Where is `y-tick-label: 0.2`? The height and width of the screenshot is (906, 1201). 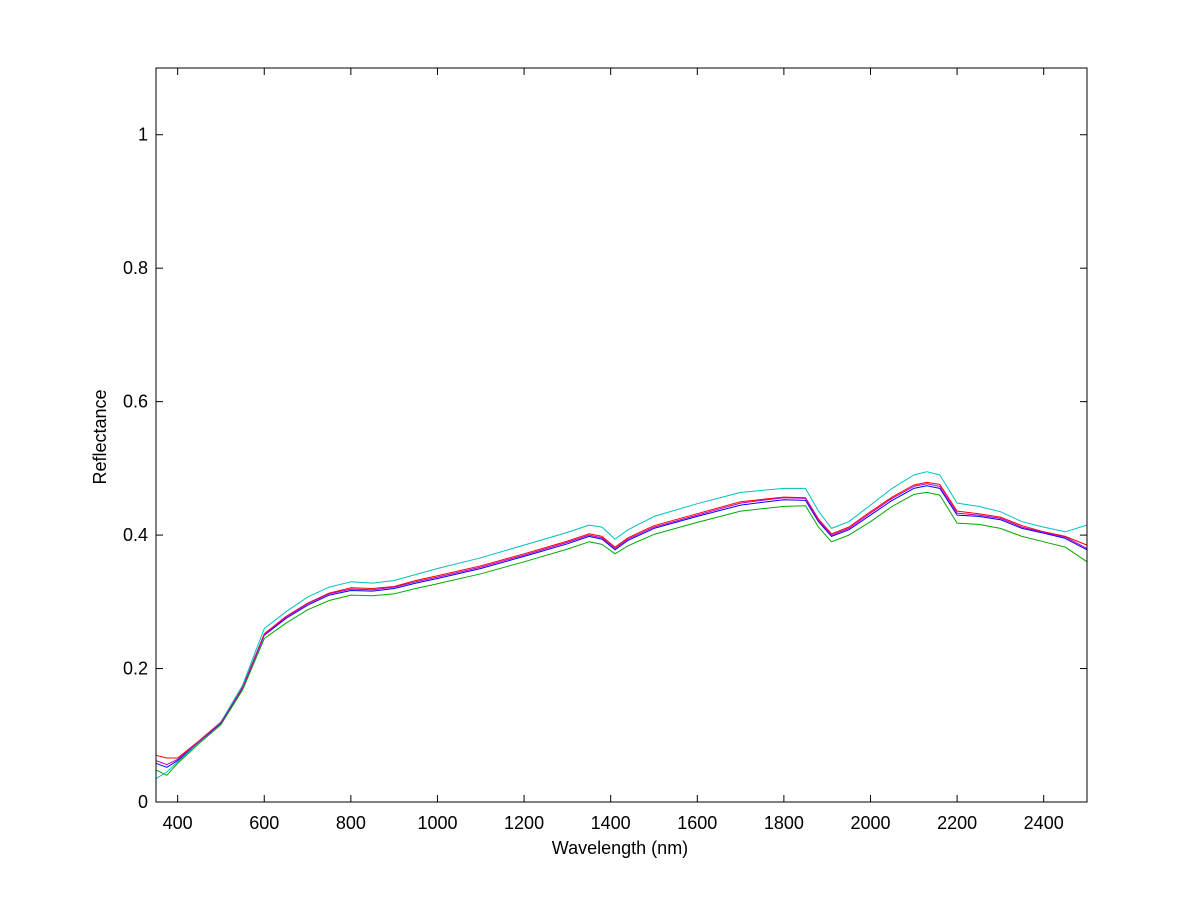
y-tick-label: 0.2 is located at coordinates (135, 669).